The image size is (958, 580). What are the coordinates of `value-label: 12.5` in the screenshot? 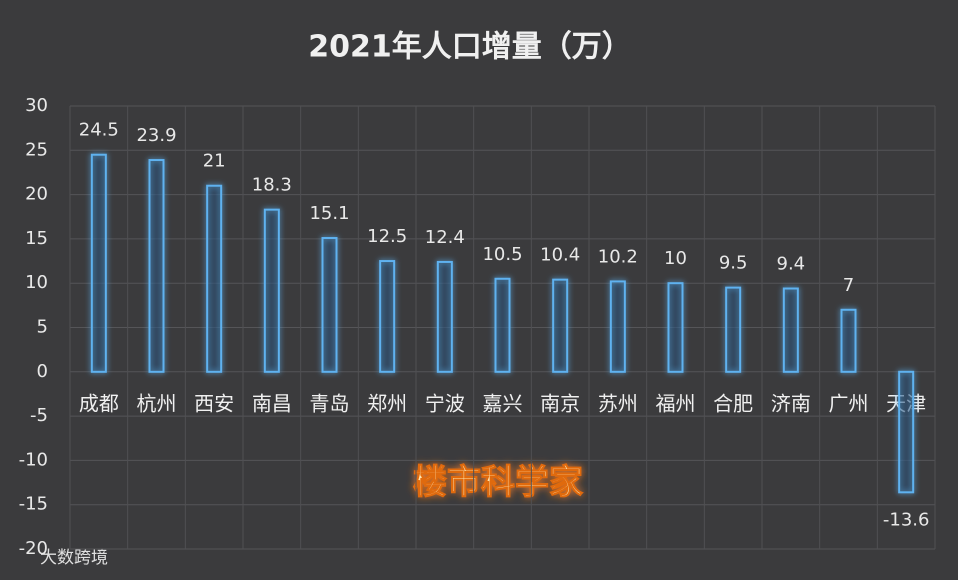 It's located at (387, 236).